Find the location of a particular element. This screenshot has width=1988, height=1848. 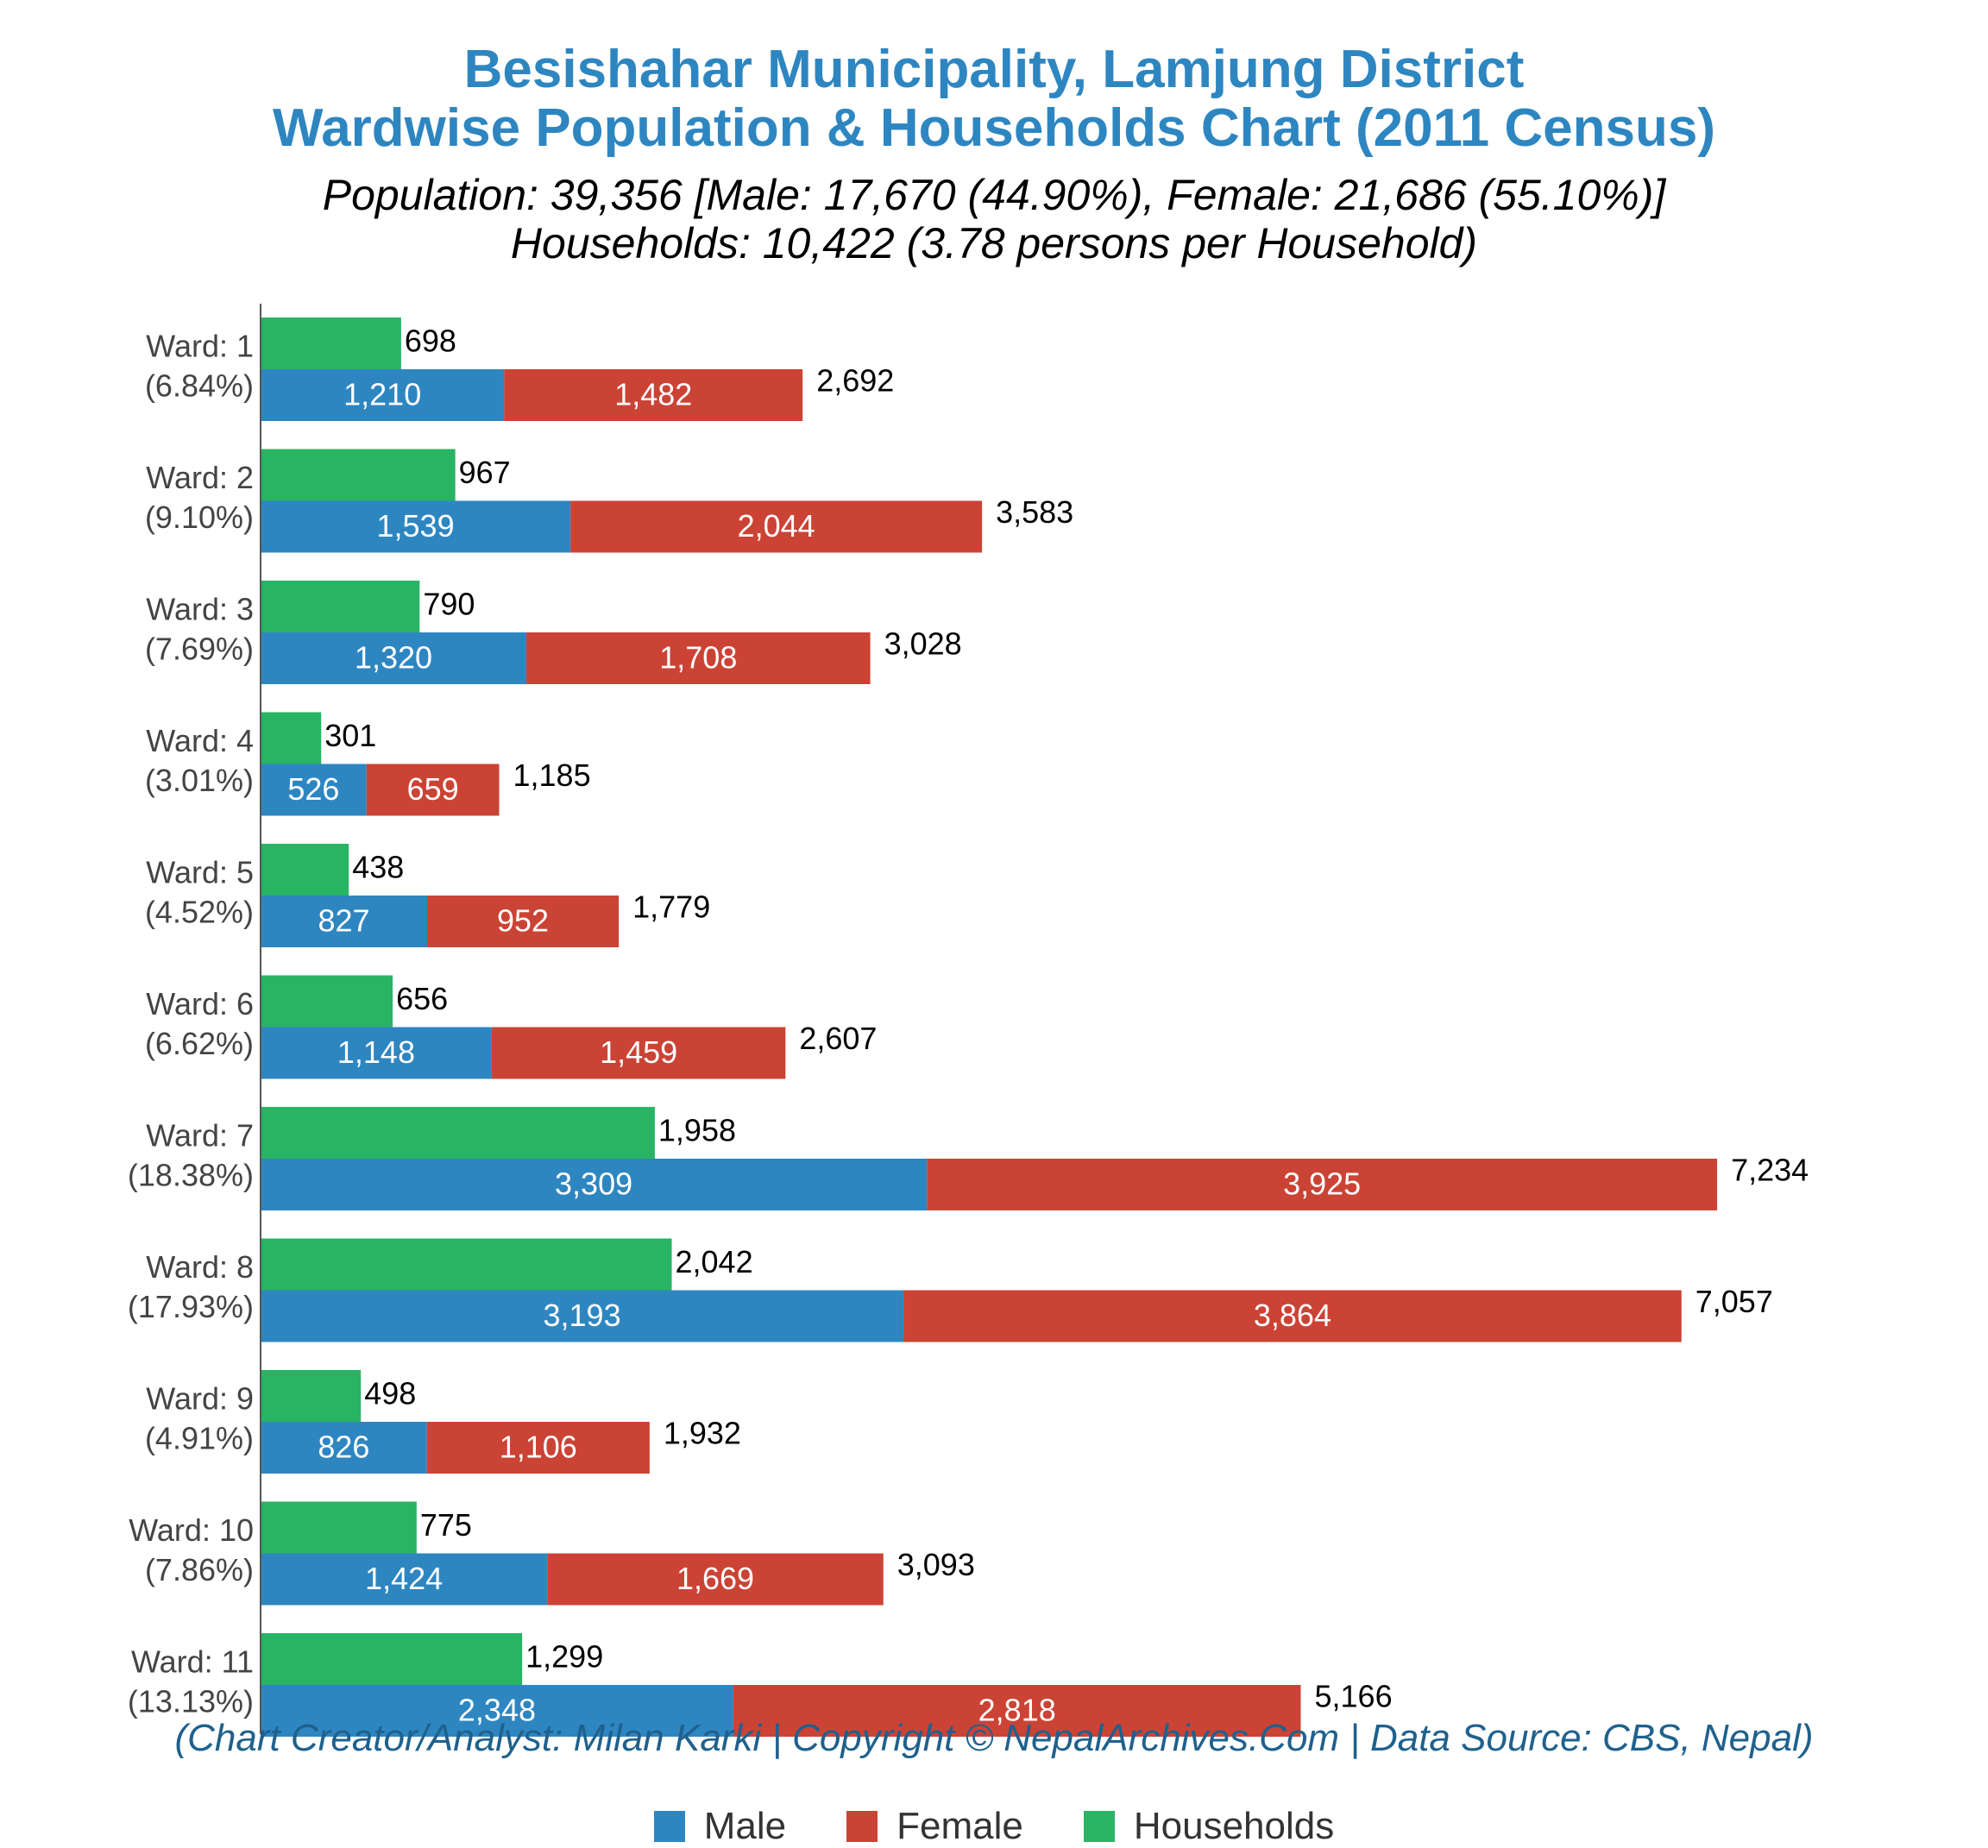

total-label-ward-7: 7,234 is located at coordinates (1770, 1171).